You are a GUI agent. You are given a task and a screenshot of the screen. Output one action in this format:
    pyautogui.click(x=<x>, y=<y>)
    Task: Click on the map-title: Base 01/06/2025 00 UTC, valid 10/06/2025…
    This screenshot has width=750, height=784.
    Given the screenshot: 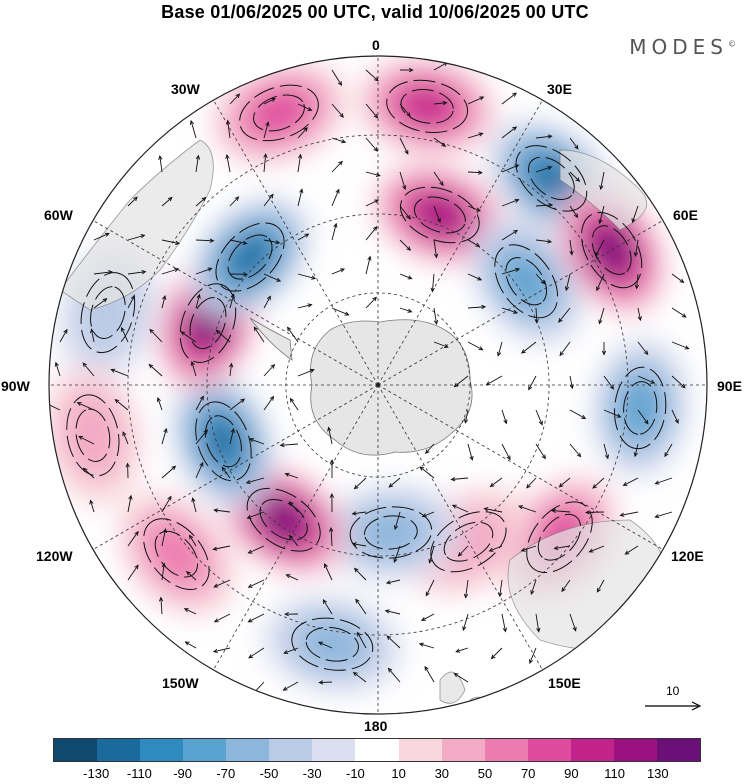 What is the action you would take?
    pyautogui.click(x=375, y=12)
    